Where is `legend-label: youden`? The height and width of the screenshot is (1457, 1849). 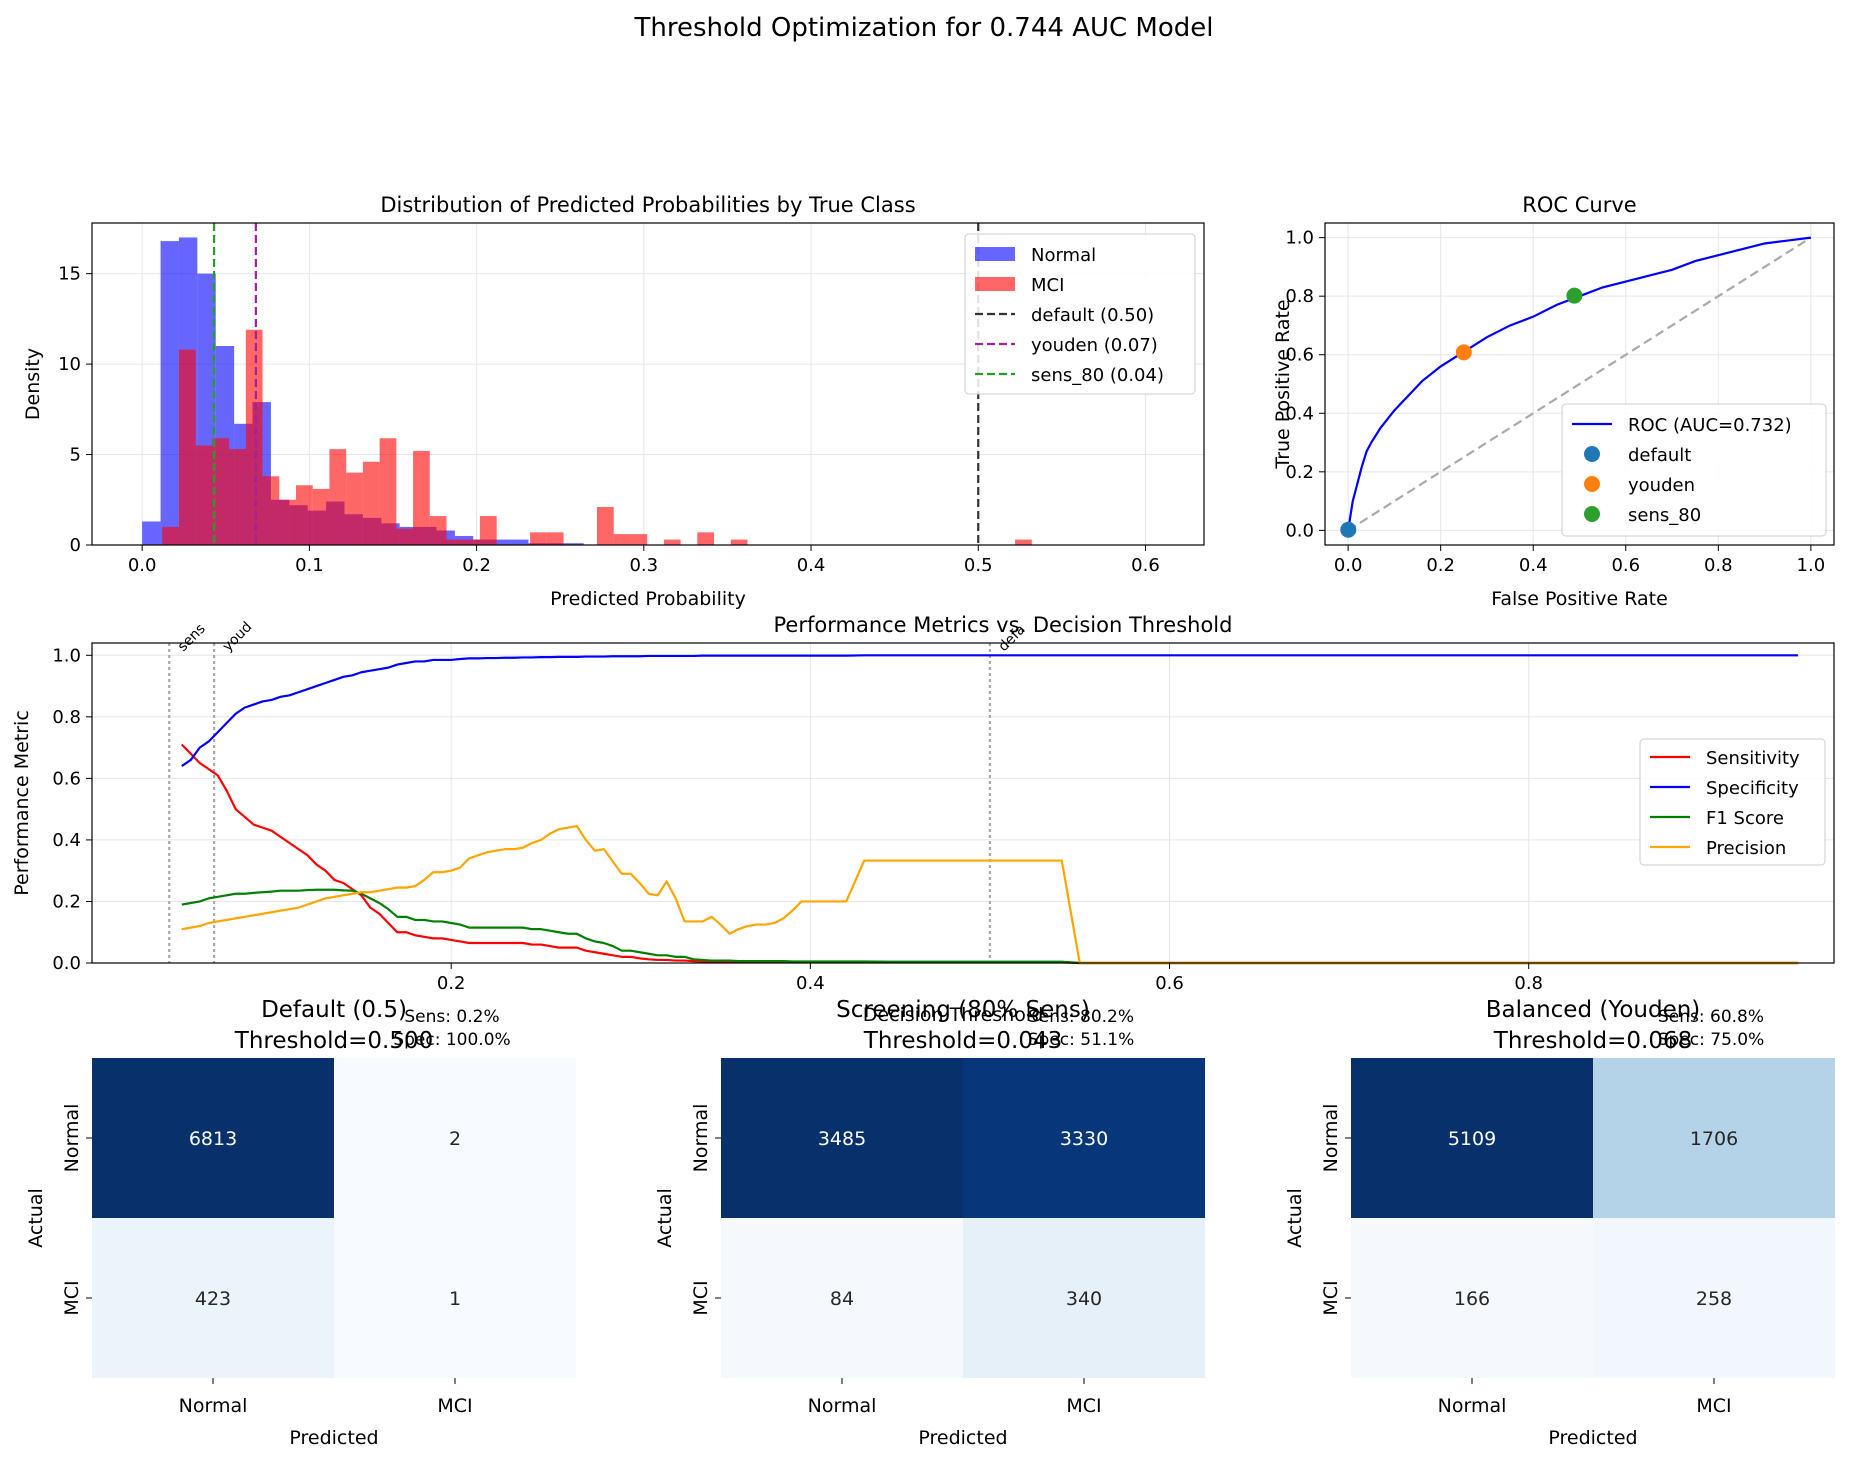 legend-label: youden is located at coordinates (1661, 485).